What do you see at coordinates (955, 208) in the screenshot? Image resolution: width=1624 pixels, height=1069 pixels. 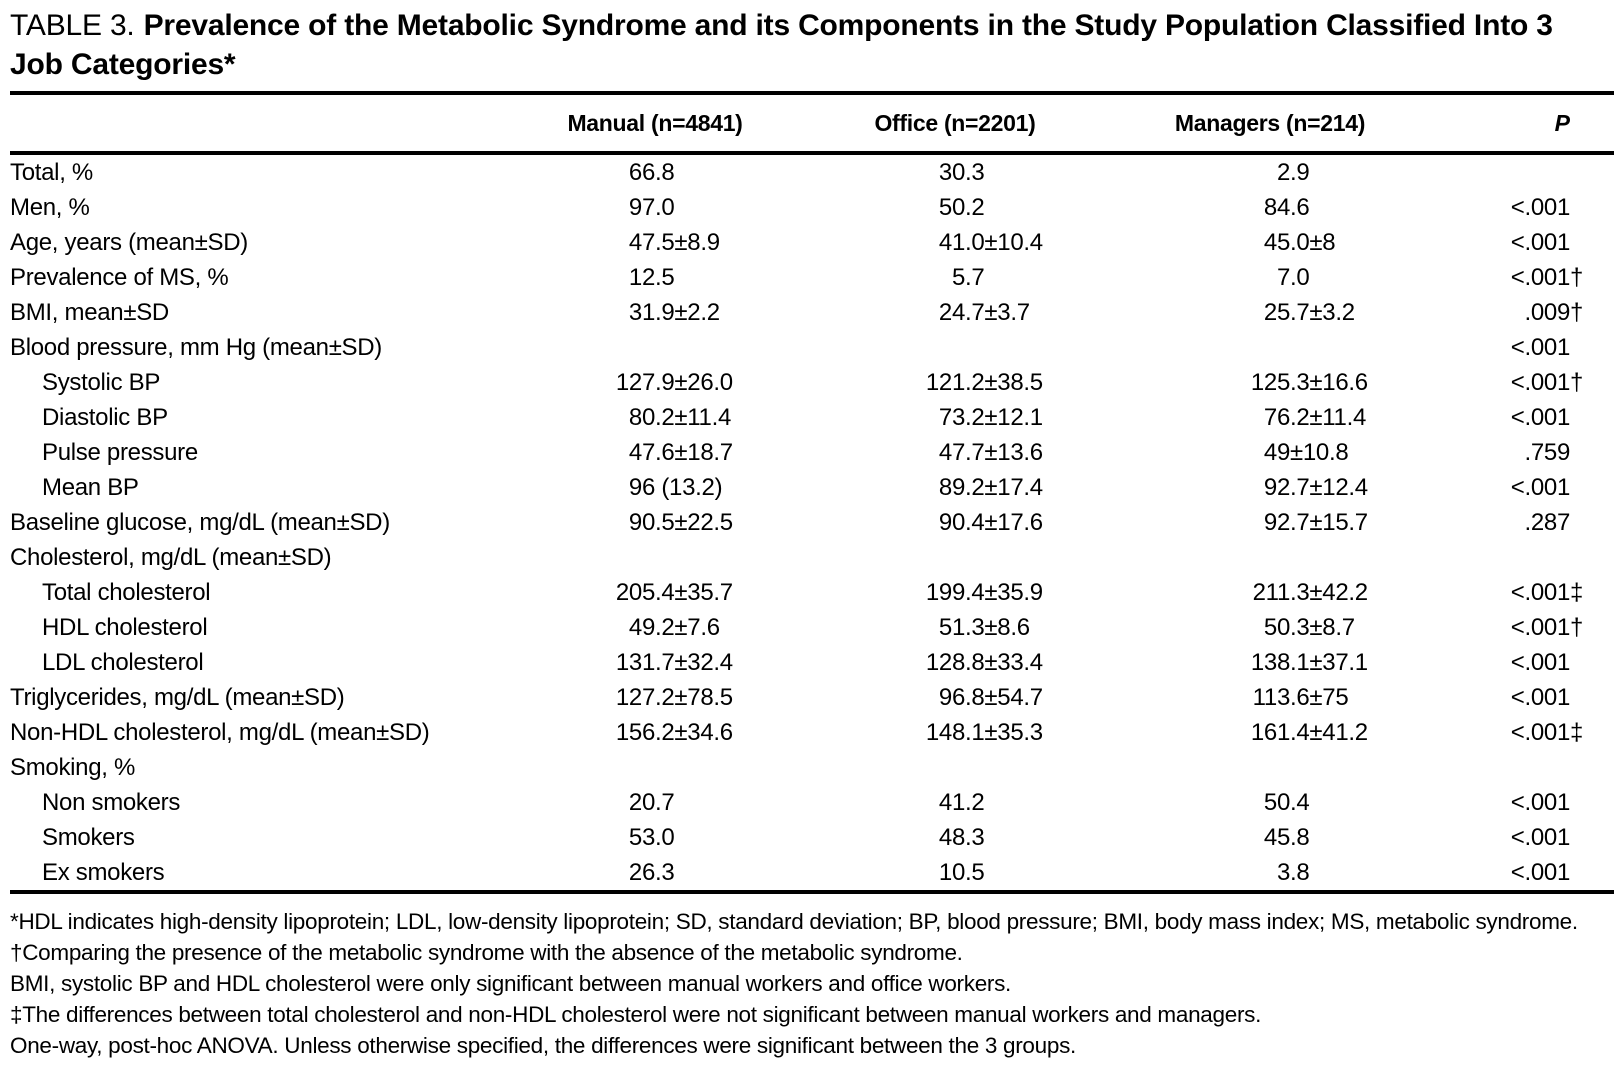 I see `cell-office: 50.2` at bounding box center [955, 208].